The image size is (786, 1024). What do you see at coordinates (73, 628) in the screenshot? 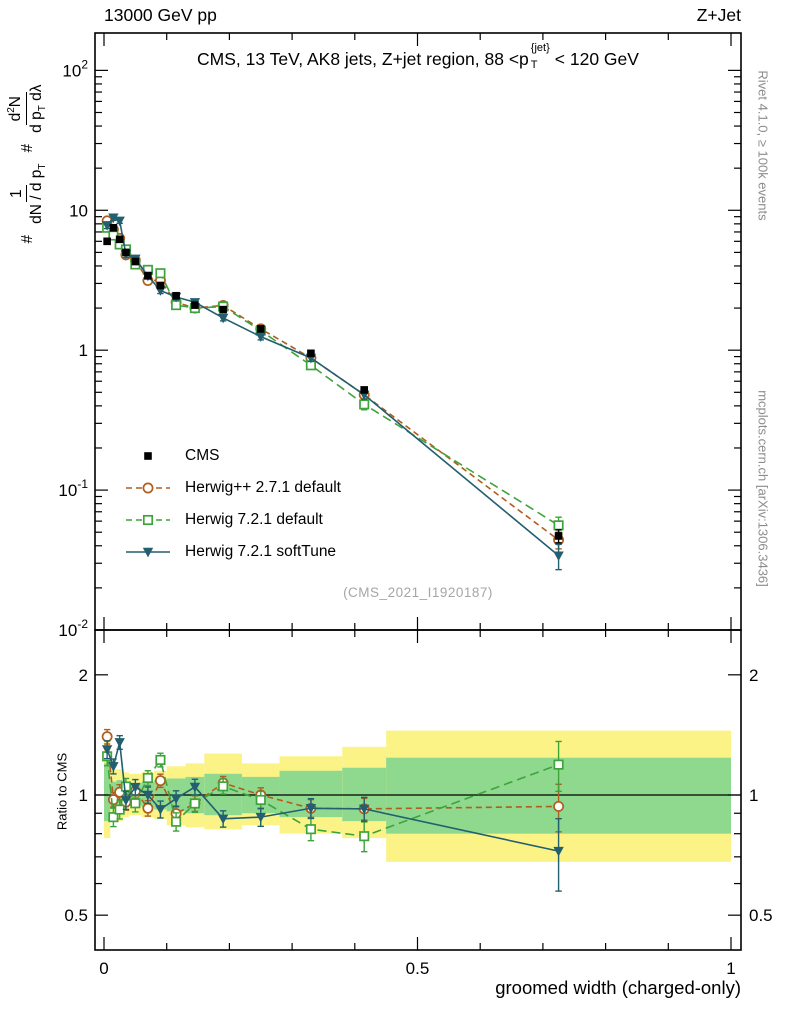
I see `tick-label: 10⁻²` at bounding box center [73, 628].